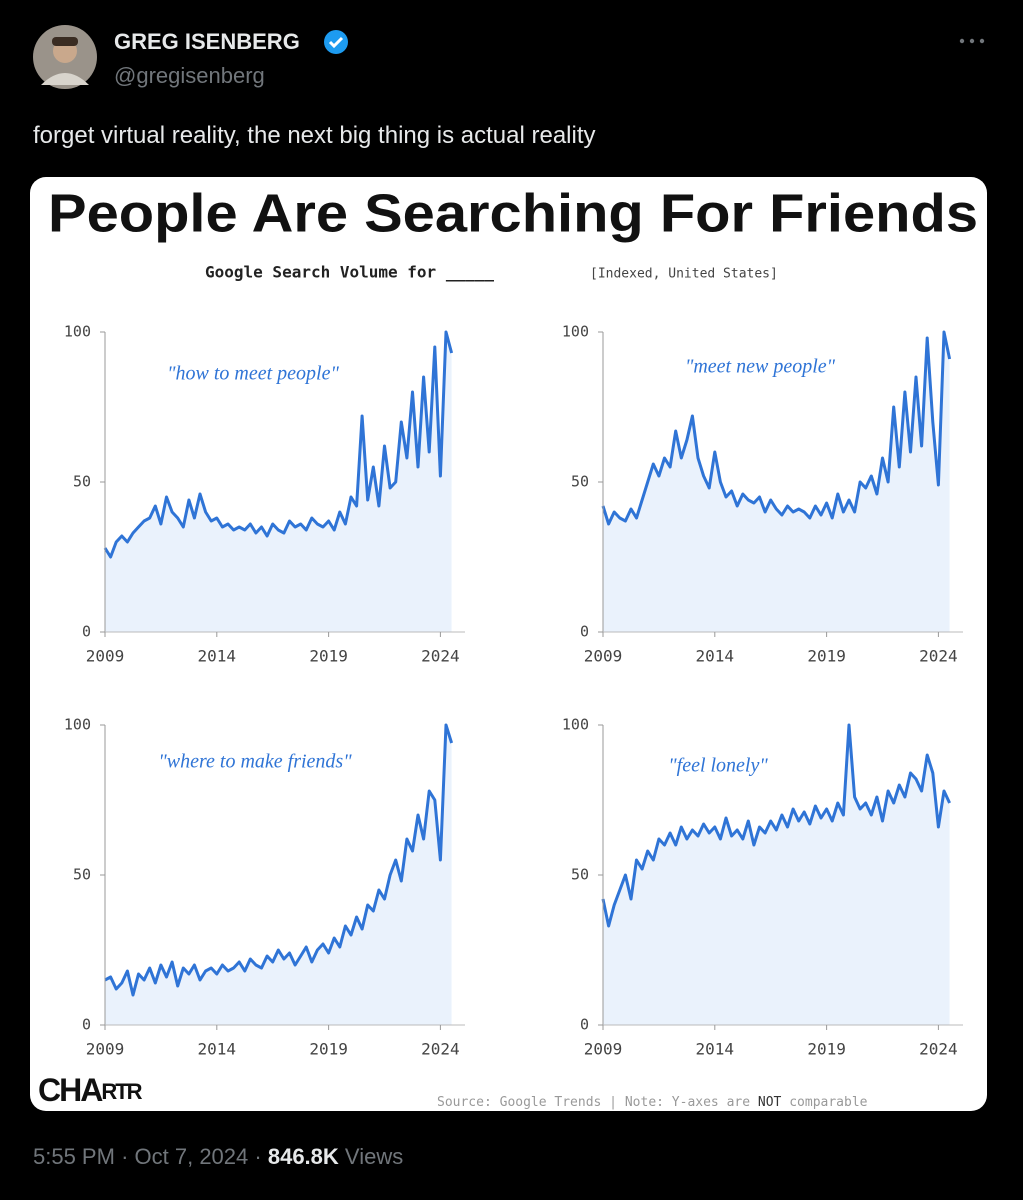 This screenshot has height=1200, width=1023. I want to click on source-end: comparable, so click(828, 1102).